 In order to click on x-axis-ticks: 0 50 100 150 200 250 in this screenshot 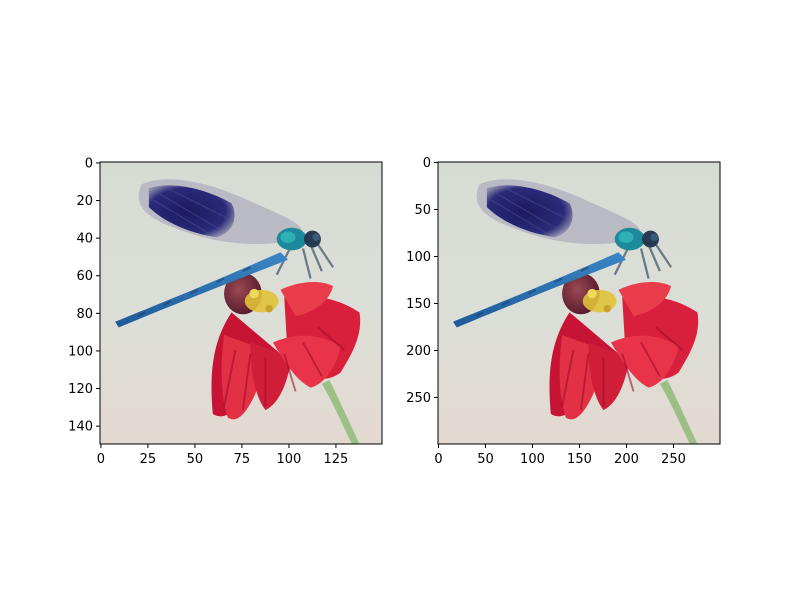, I will do `click(560, 455)`.